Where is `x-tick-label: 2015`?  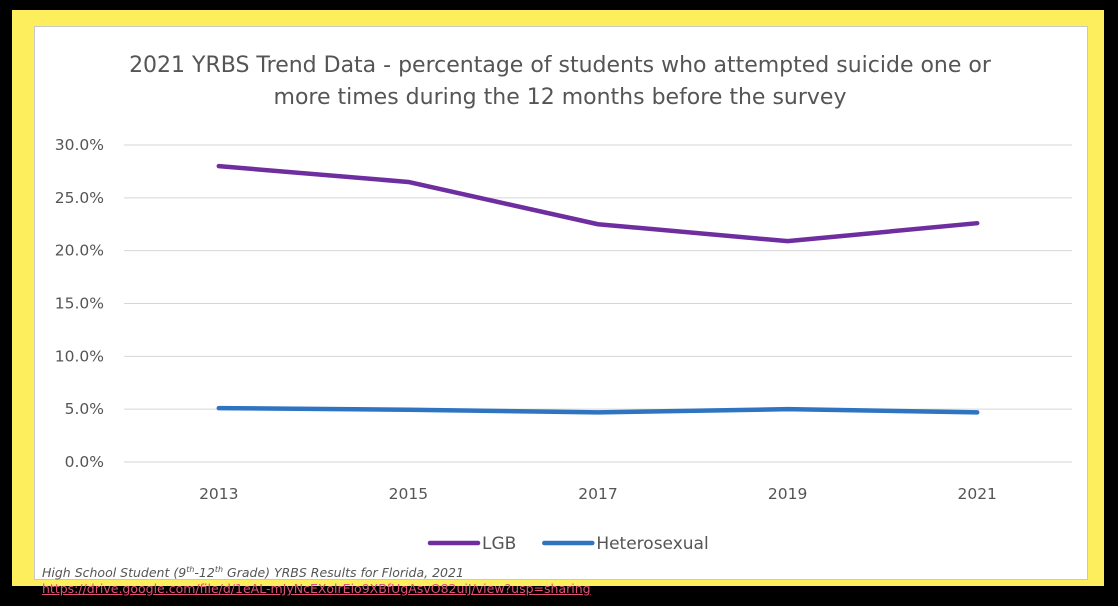 x-tick-label: 2015 is located at coordinates (408, 494).